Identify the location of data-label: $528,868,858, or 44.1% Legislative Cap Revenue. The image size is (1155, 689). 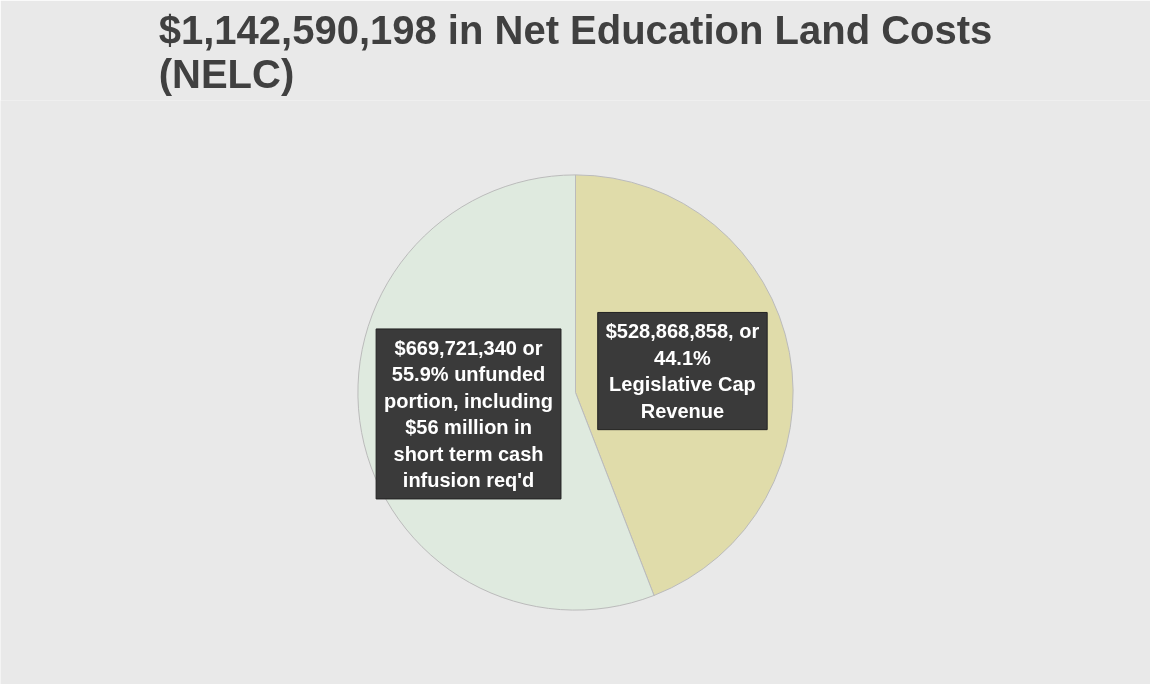
(682, 371).